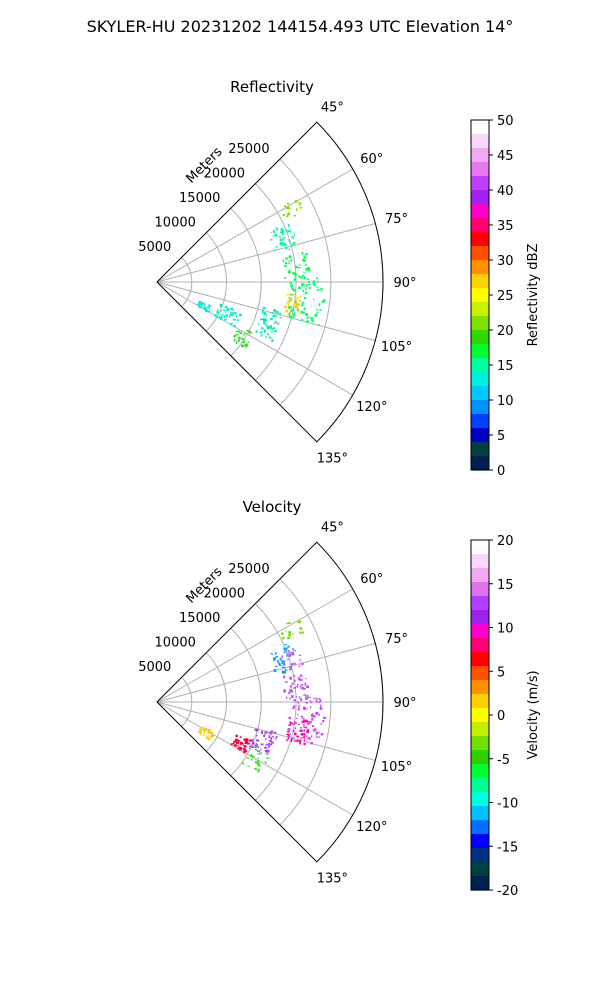 This screenshot has width=600, height=1004. Describe the element at coordinates (396, 219) in the screenshot. I see `theta-tick-label: 75°` at that location.